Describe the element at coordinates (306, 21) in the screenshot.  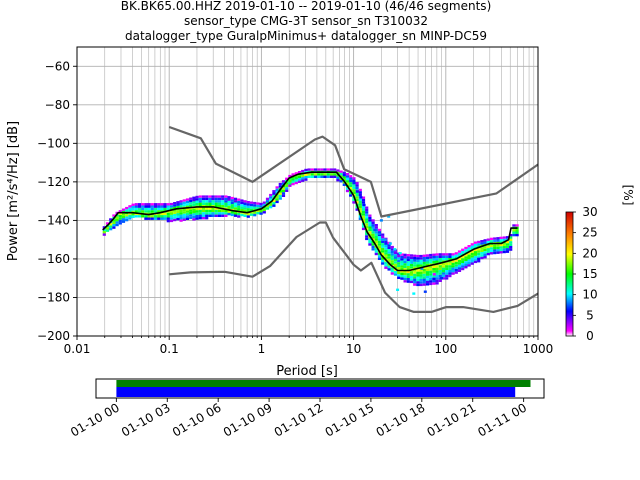
I see `title-line-sensor: sensor_type CMG-3T sensor_sn T310032` at that location.